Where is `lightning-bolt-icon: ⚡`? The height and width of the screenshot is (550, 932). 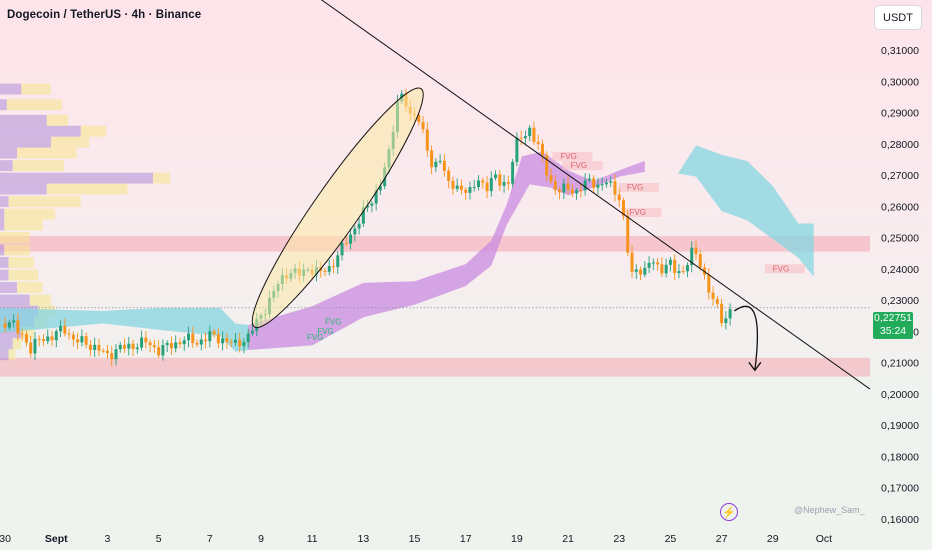 lightning-bolt-icon: ⚡ is located at coordinates (729, 512).